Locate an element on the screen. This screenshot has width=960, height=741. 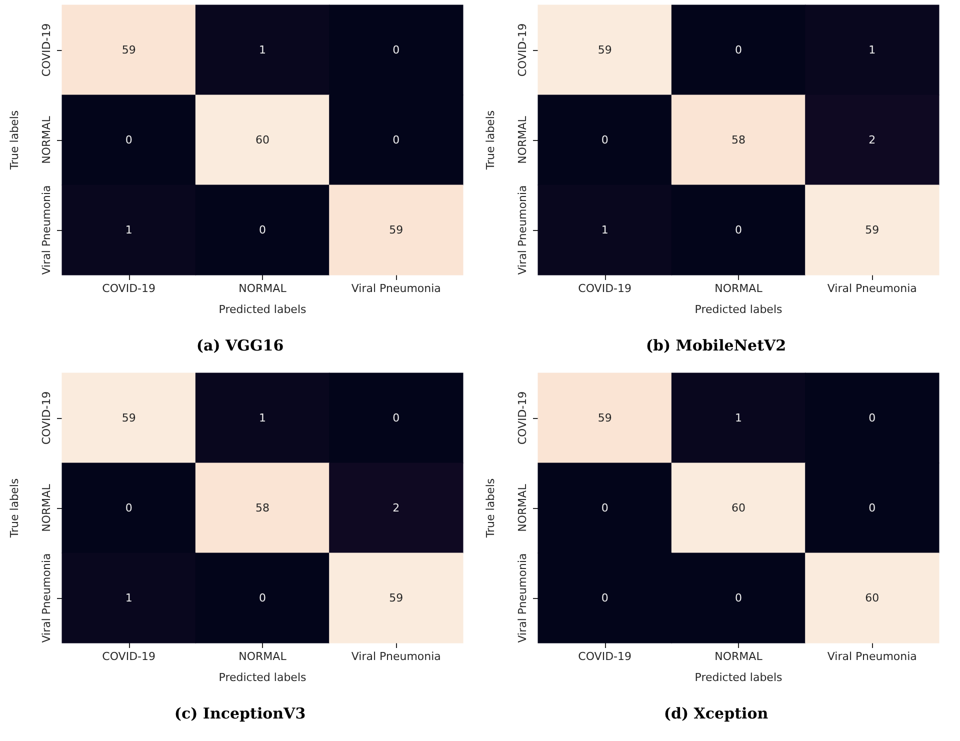
text: (a) VGG16 is located at coordinates (240, 345).